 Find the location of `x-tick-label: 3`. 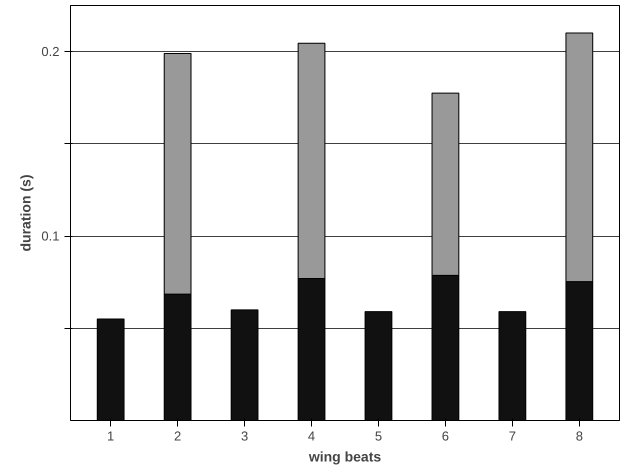

x-tick-label: 3 is located at coordinates (244, 436).